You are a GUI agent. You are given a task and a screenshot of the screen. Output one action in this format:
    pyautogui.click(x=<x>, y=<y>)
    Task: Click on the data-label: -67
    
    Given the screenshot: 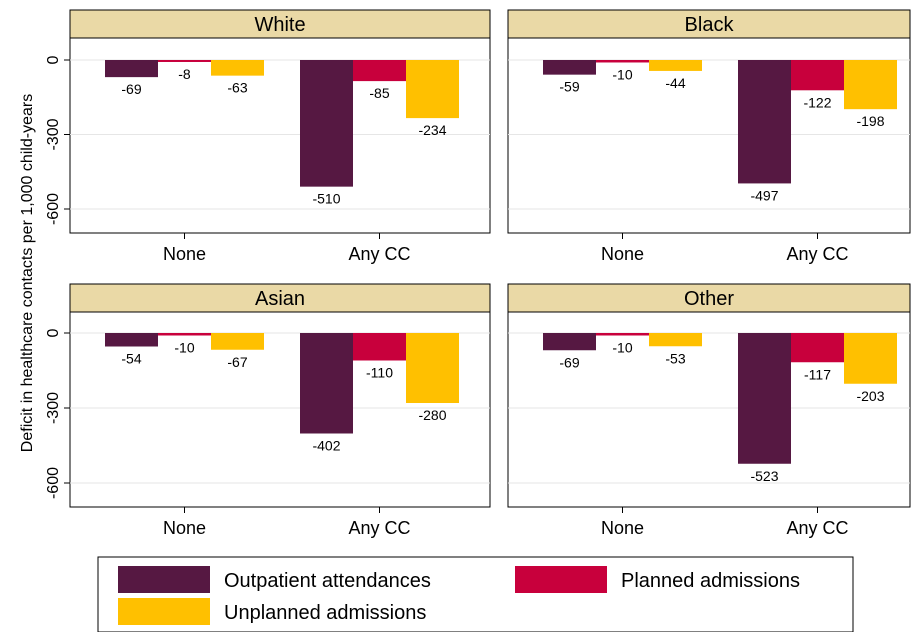 What is the action you would take?
    pyautogui.click(x=237, y=362)
    